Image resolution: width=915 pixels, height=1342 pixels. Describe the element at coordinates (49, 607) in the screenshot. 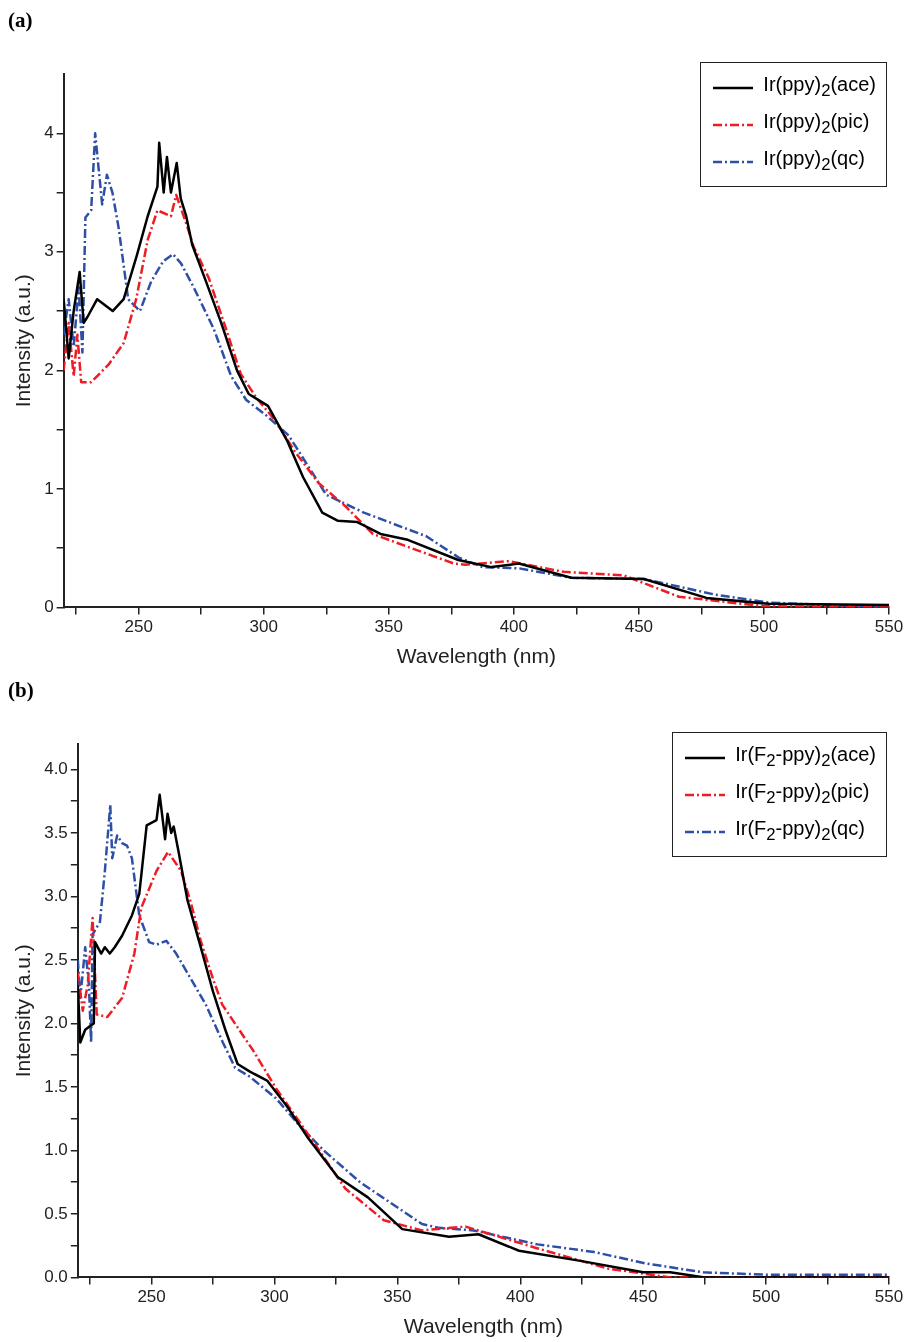

I see `y-tick-label: 0` at that location.